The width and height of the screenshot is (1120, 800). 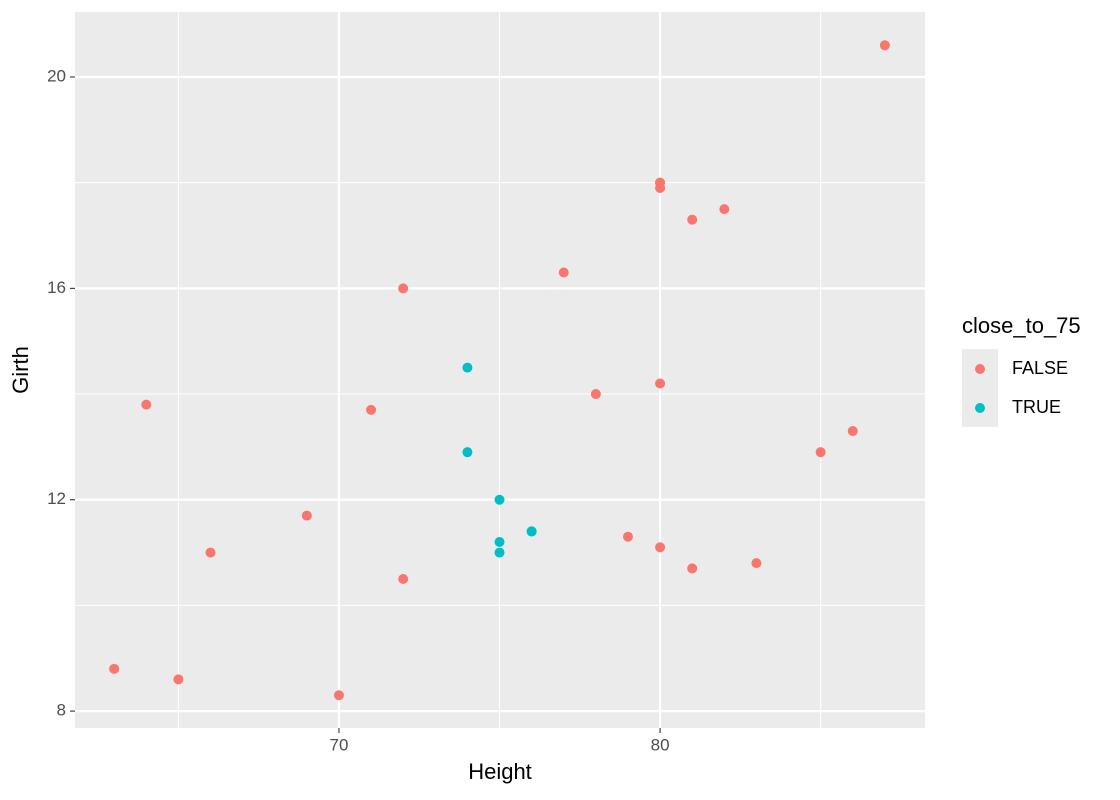 I want to click on y-tick-label: 20, so click(x=56, y=75).